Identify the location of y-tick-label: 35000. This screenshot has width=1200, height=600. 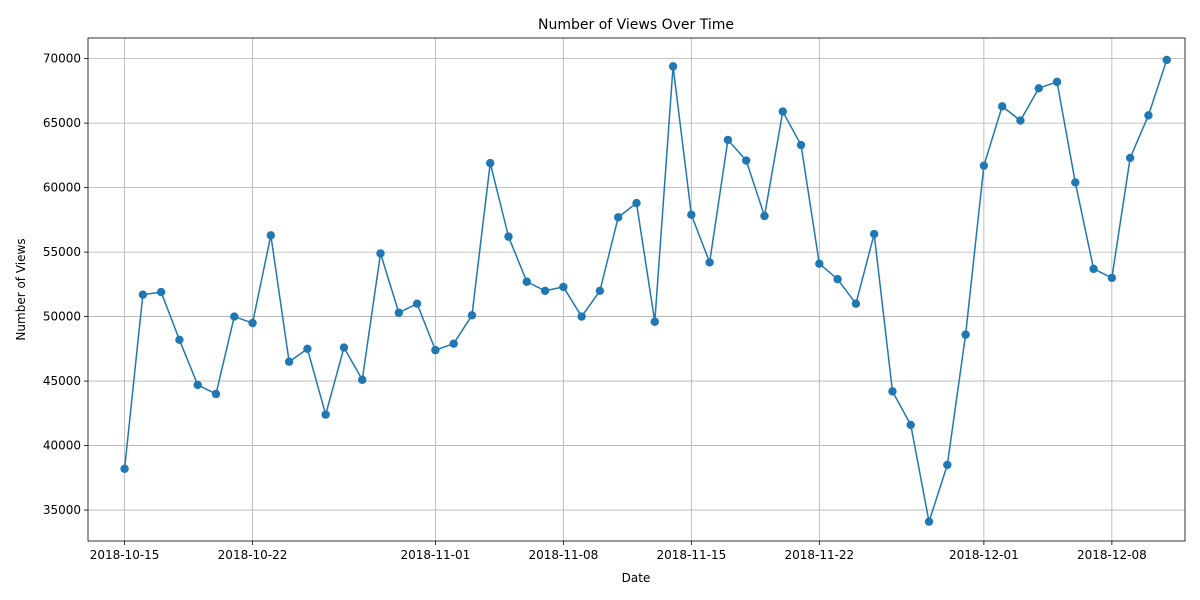
(62, 510).